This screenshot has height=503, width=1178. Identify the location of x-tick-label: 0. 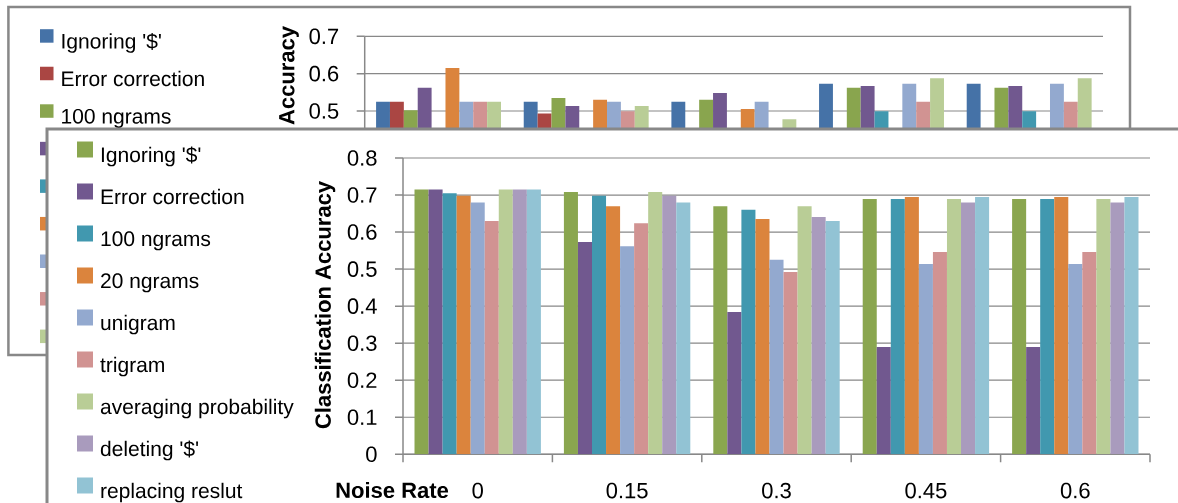
(477, 490).